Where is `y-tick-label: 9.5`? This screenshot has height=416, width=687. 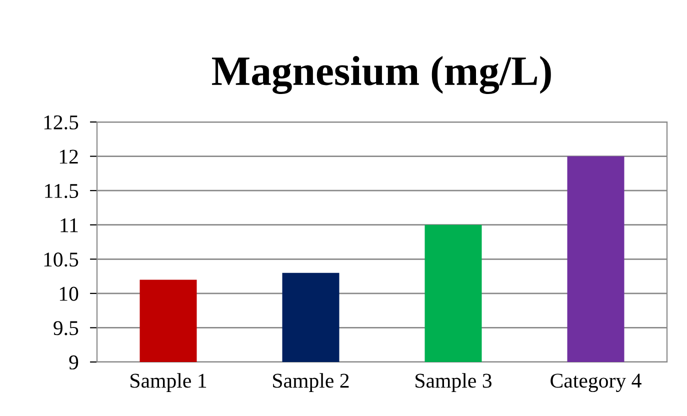
y-tick-label: 9.5 is located at coordinates (66, 328).